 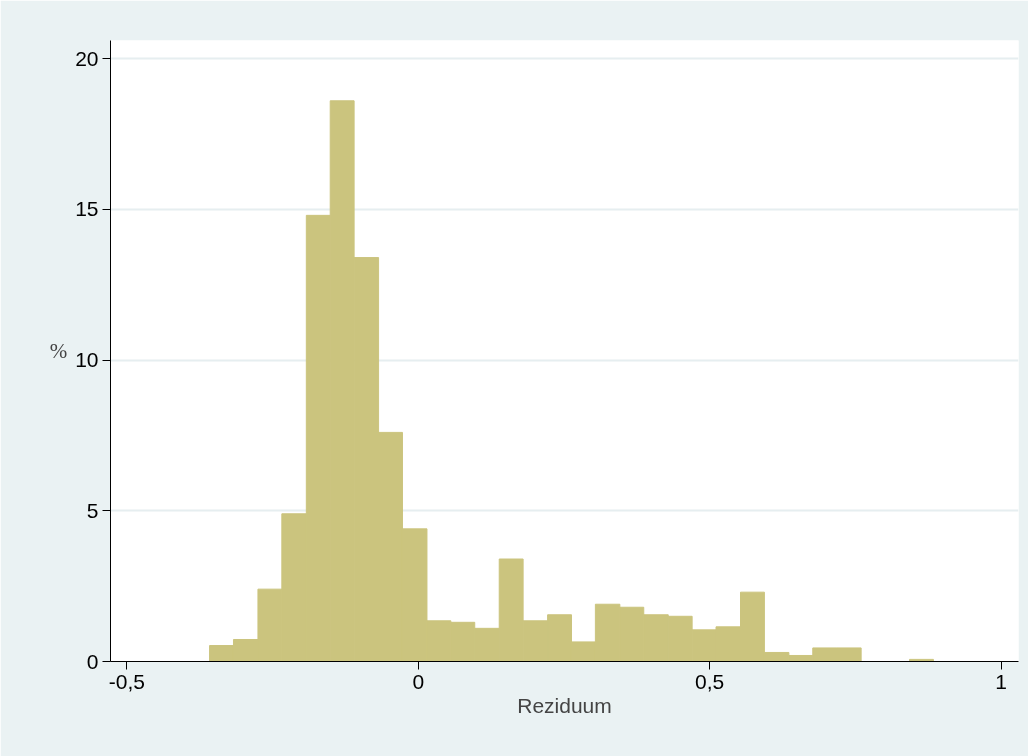 I want to click on x-tick-label: -0,5, so click(x=126, y=681).